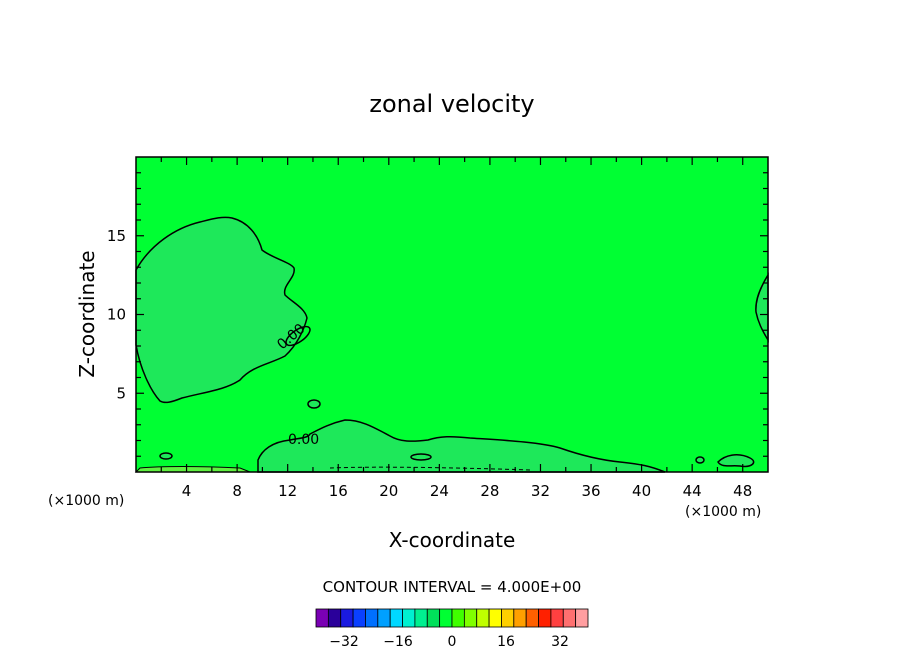 This screenshot has height=654, width=904. What do you see at coordinates (461, 446) in the screenshot?
I see `contour-region-lower` at bounding box center [461, 446].